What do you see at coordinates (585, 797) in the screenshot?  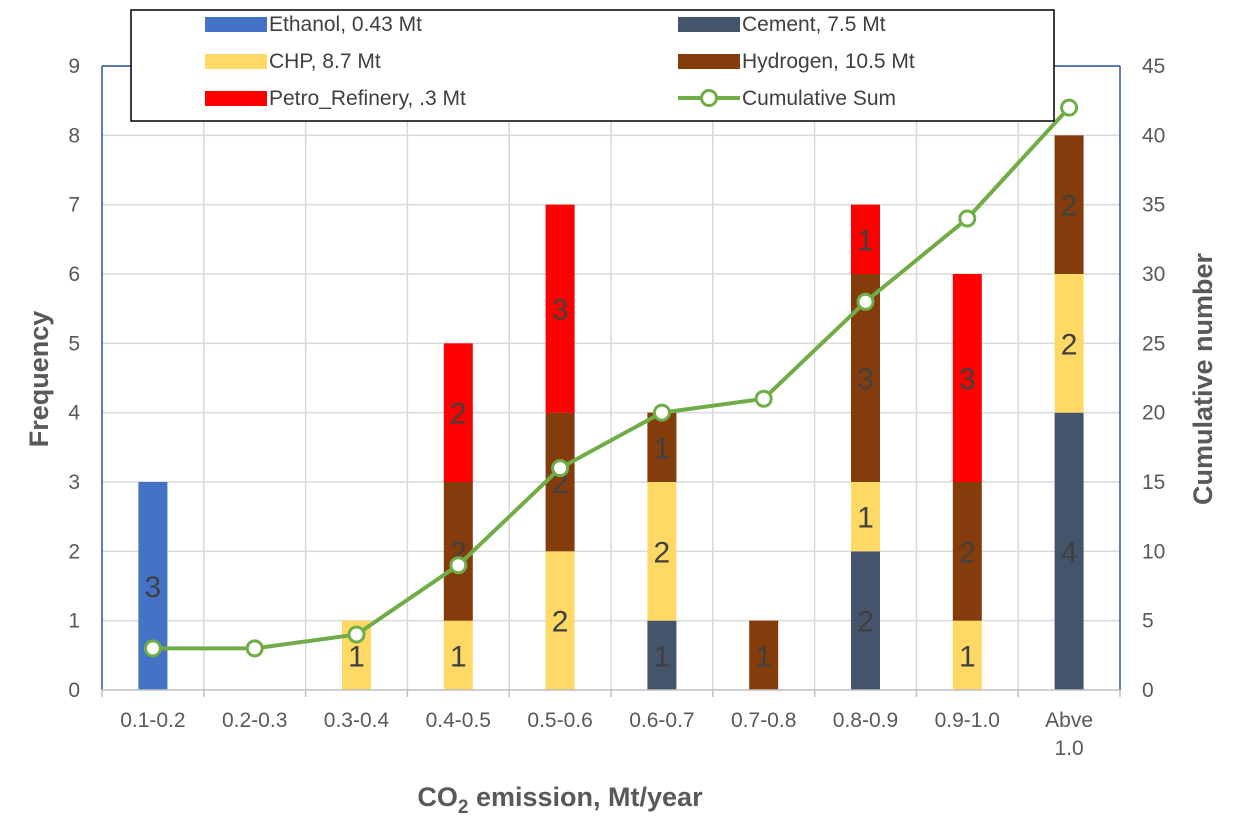 I see `x-axis-title-rest: emission, Mt/year` at bounding box center [585, 797].